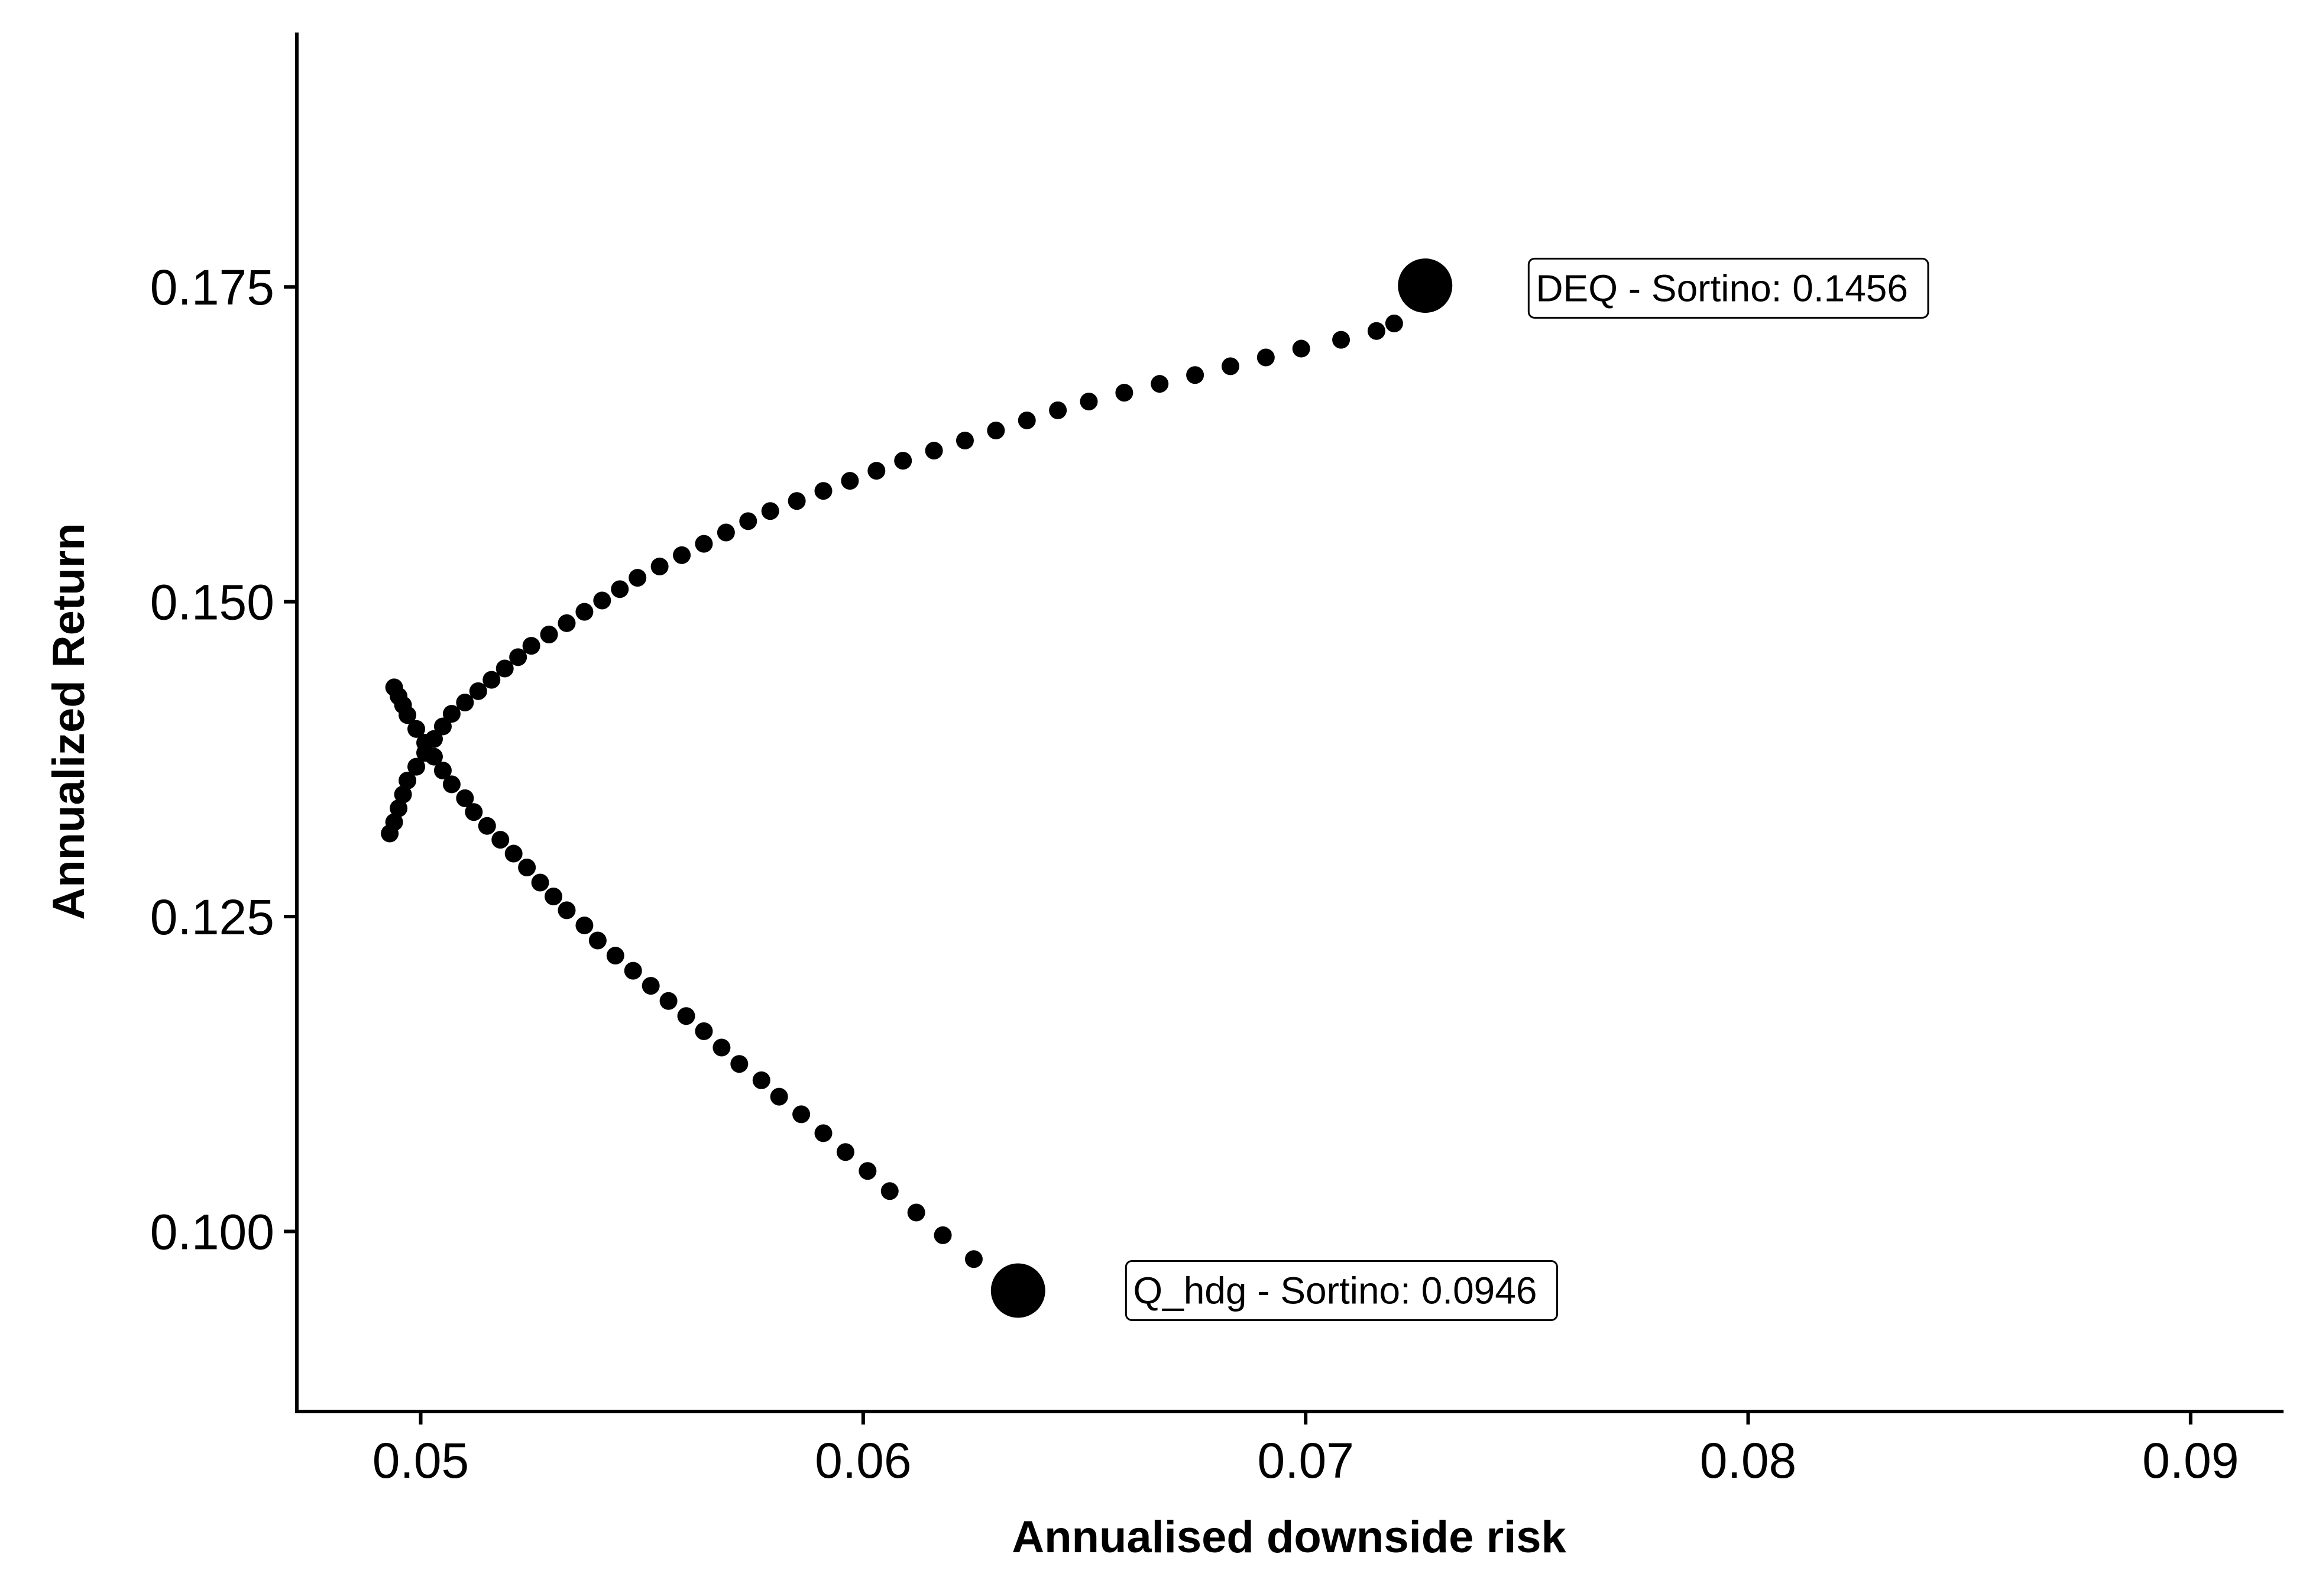 The width and height of the screenshot is (2306, 1596). I want to click on x-tick-label: 0.09, so click(2190, 1460).